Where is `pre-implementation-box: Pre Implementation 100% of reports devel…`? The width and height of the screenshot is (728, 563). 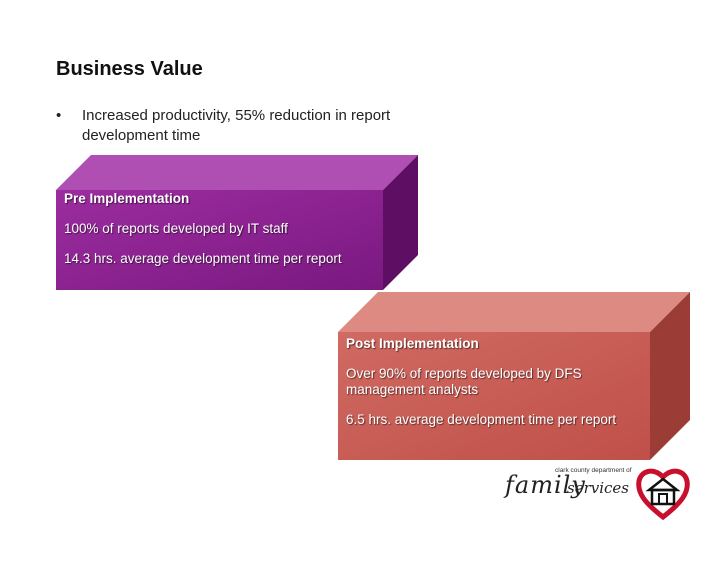
pre-implementation-box: Pre Implementation 100% of reports devel… is located at coordinates (237, 222).